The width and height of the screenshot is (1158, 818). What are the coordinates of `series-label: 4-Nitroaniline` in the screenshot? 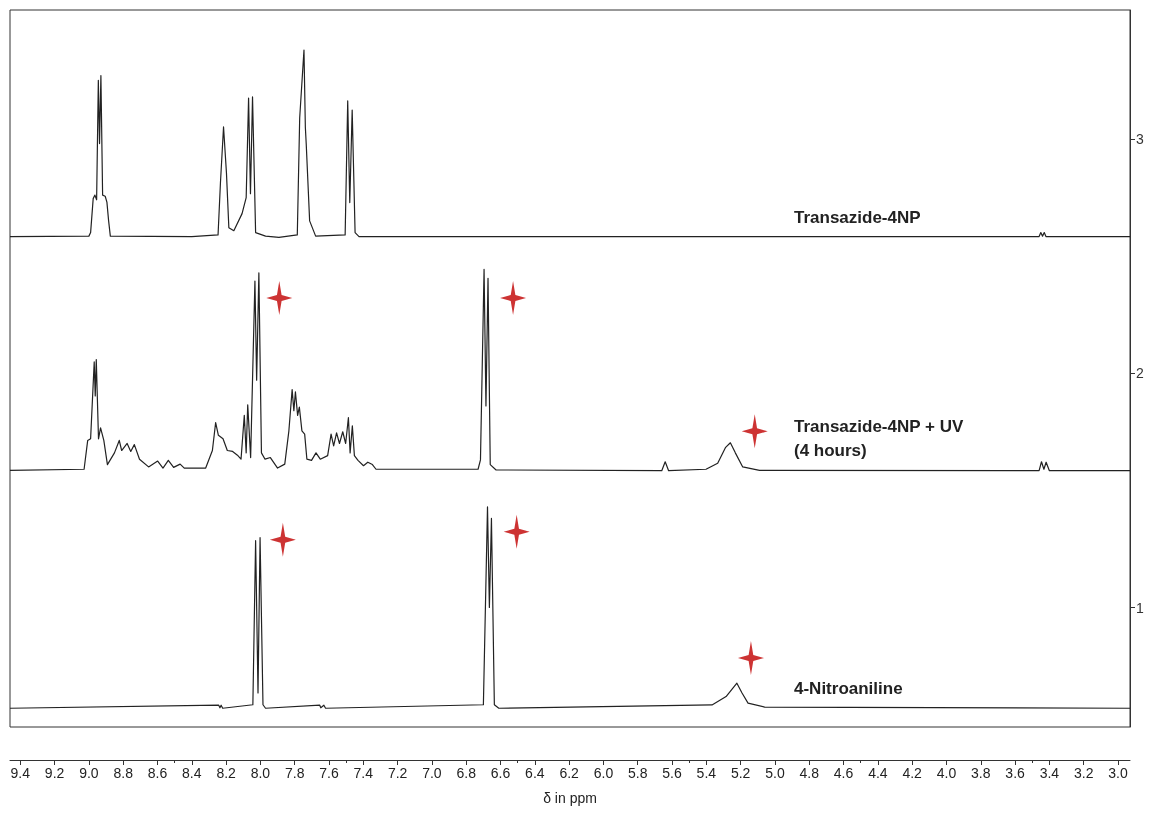 It's located at (848, 688).